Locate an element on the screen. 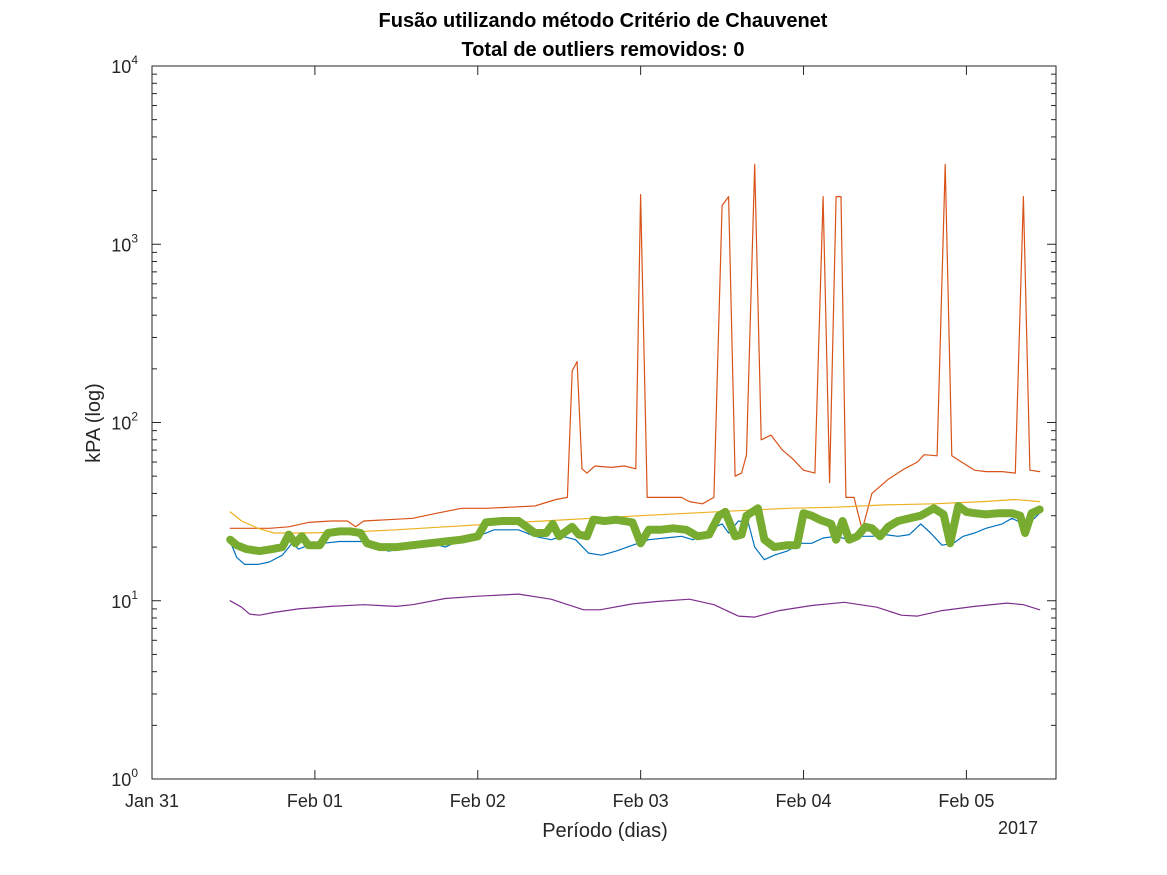 The width and height of the screenshot is (1167, 875). y-tick-label: 10³ is located at coordinates (124, 243).